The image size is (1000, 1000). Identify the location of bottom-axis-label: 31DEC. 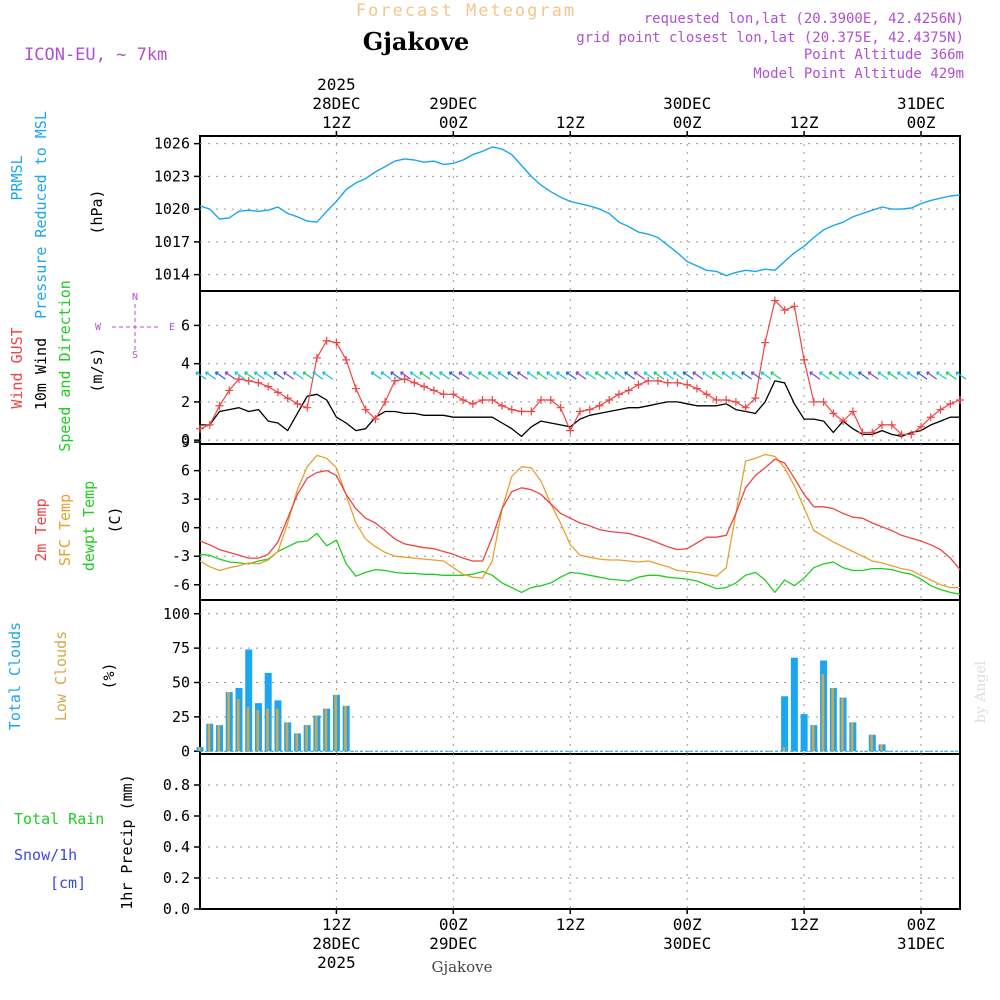
(921, 943).